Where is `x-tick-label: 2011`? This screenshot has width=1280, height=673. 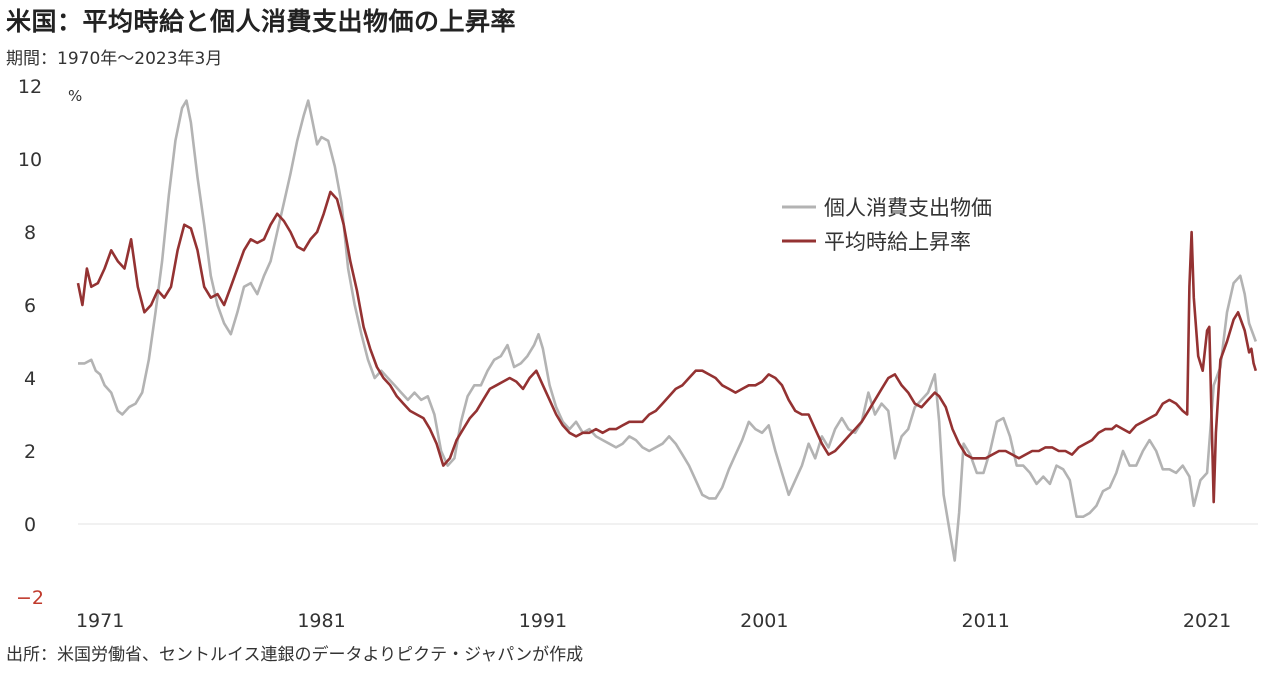 x-tick-label: 2011 is located at coordinates (986, 621).